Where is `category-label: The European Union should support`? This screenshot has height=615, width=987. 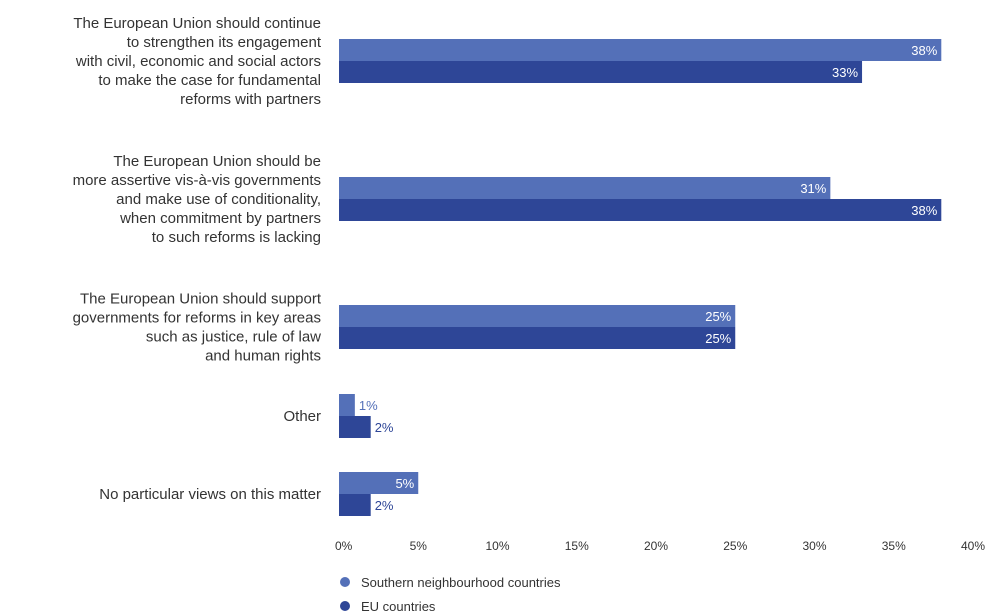 category-label: The European Union should support is located at coordinates (201, 299).